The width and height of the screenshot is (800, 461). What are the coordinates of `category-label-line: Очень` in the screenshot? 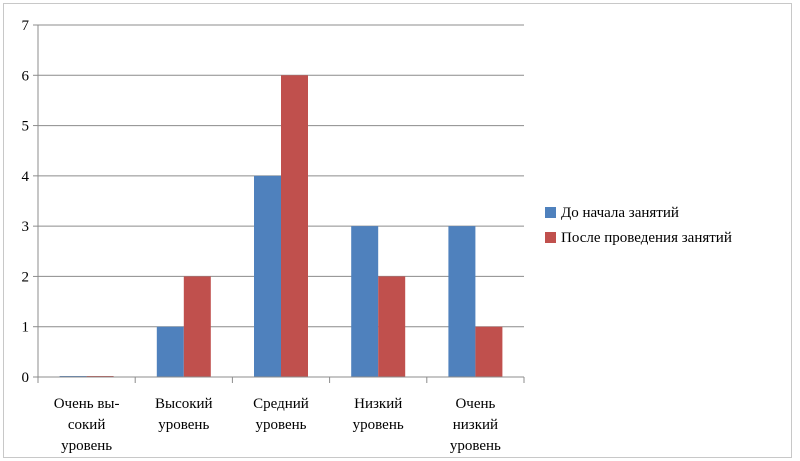 It's located at (475, 404).